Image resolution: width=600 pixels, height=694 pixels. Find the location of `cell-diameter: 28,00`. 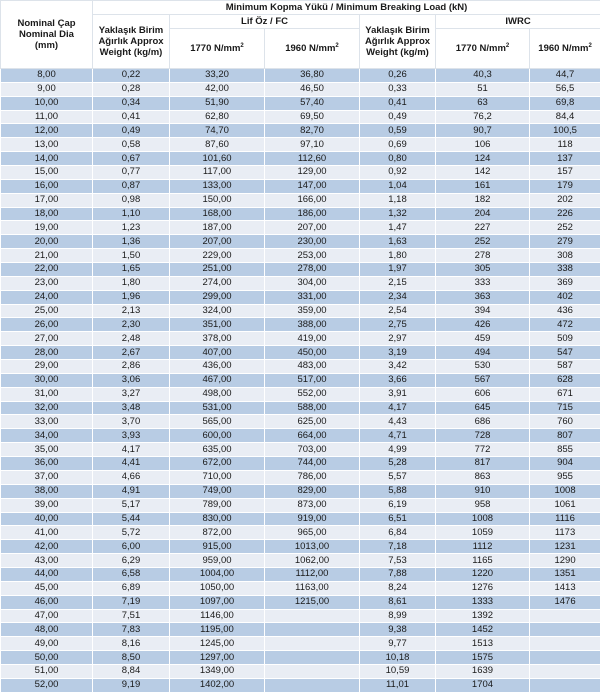

cell-diameter: 28,00 is located at coordinates (46, 353).